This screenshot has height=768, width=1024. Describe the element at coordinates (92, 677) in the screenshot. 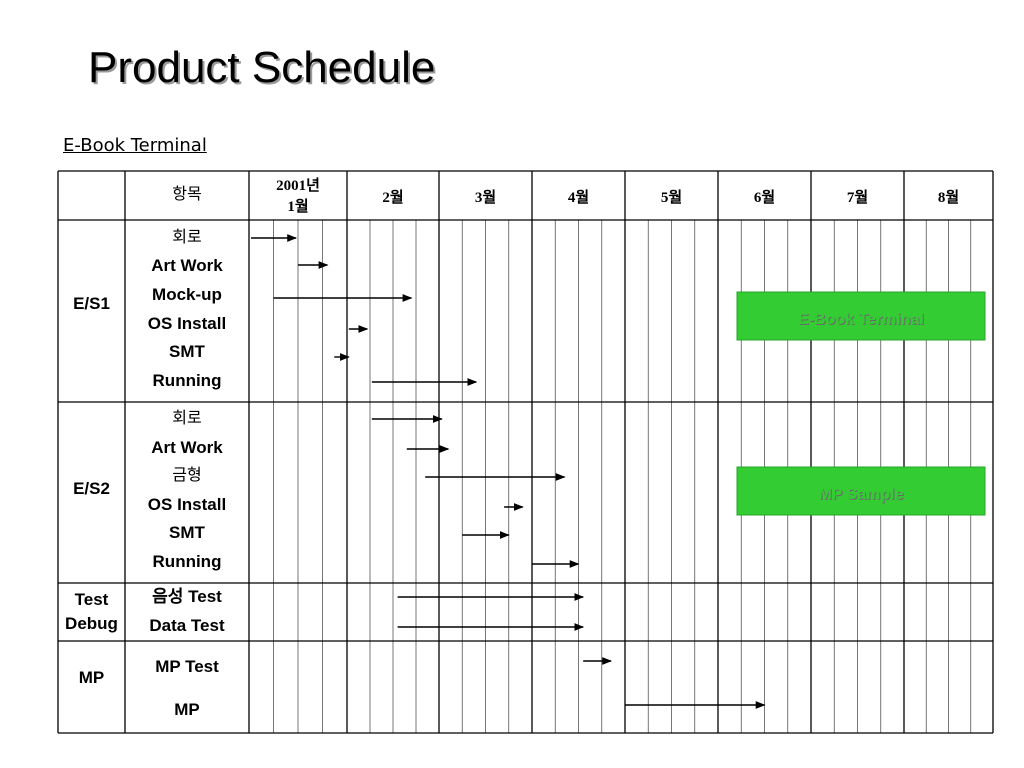

I see `group-label: MP` at that location.